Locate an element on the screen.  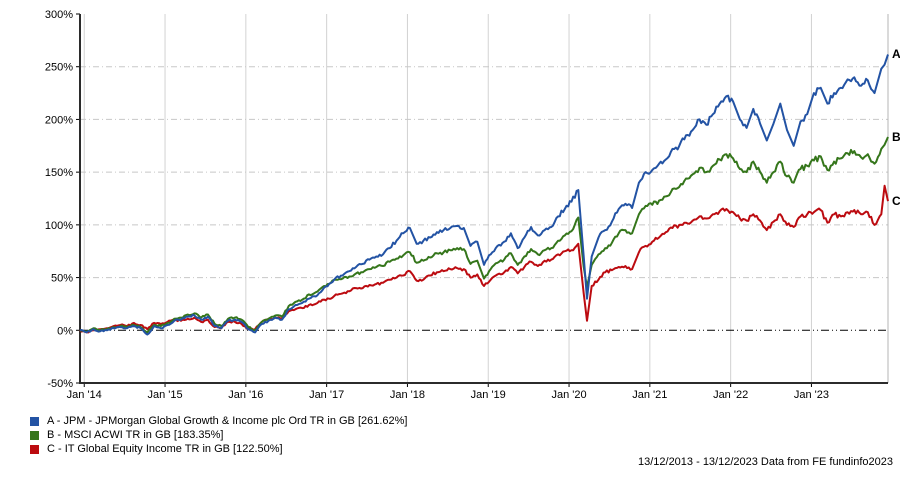
legend-label-b: B - MSCI ACWI TR in GB [183.35%] is located at coordinates (135, 435).